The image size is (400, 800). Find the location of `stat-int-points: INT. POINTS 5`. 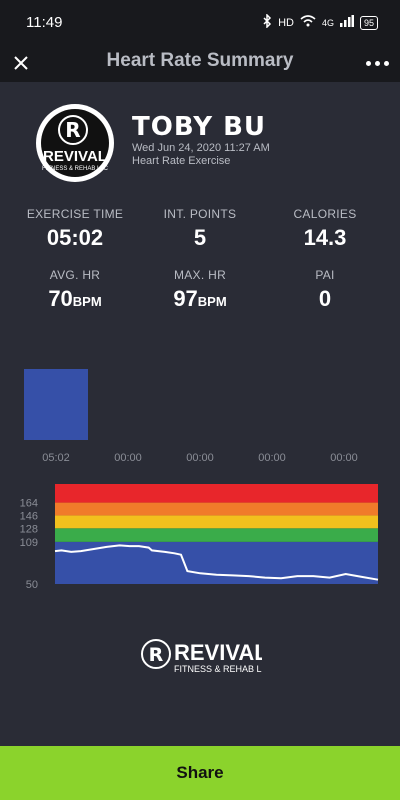

stat-int-points: INT. POINTS 5 is located at coordinates (200, 229).